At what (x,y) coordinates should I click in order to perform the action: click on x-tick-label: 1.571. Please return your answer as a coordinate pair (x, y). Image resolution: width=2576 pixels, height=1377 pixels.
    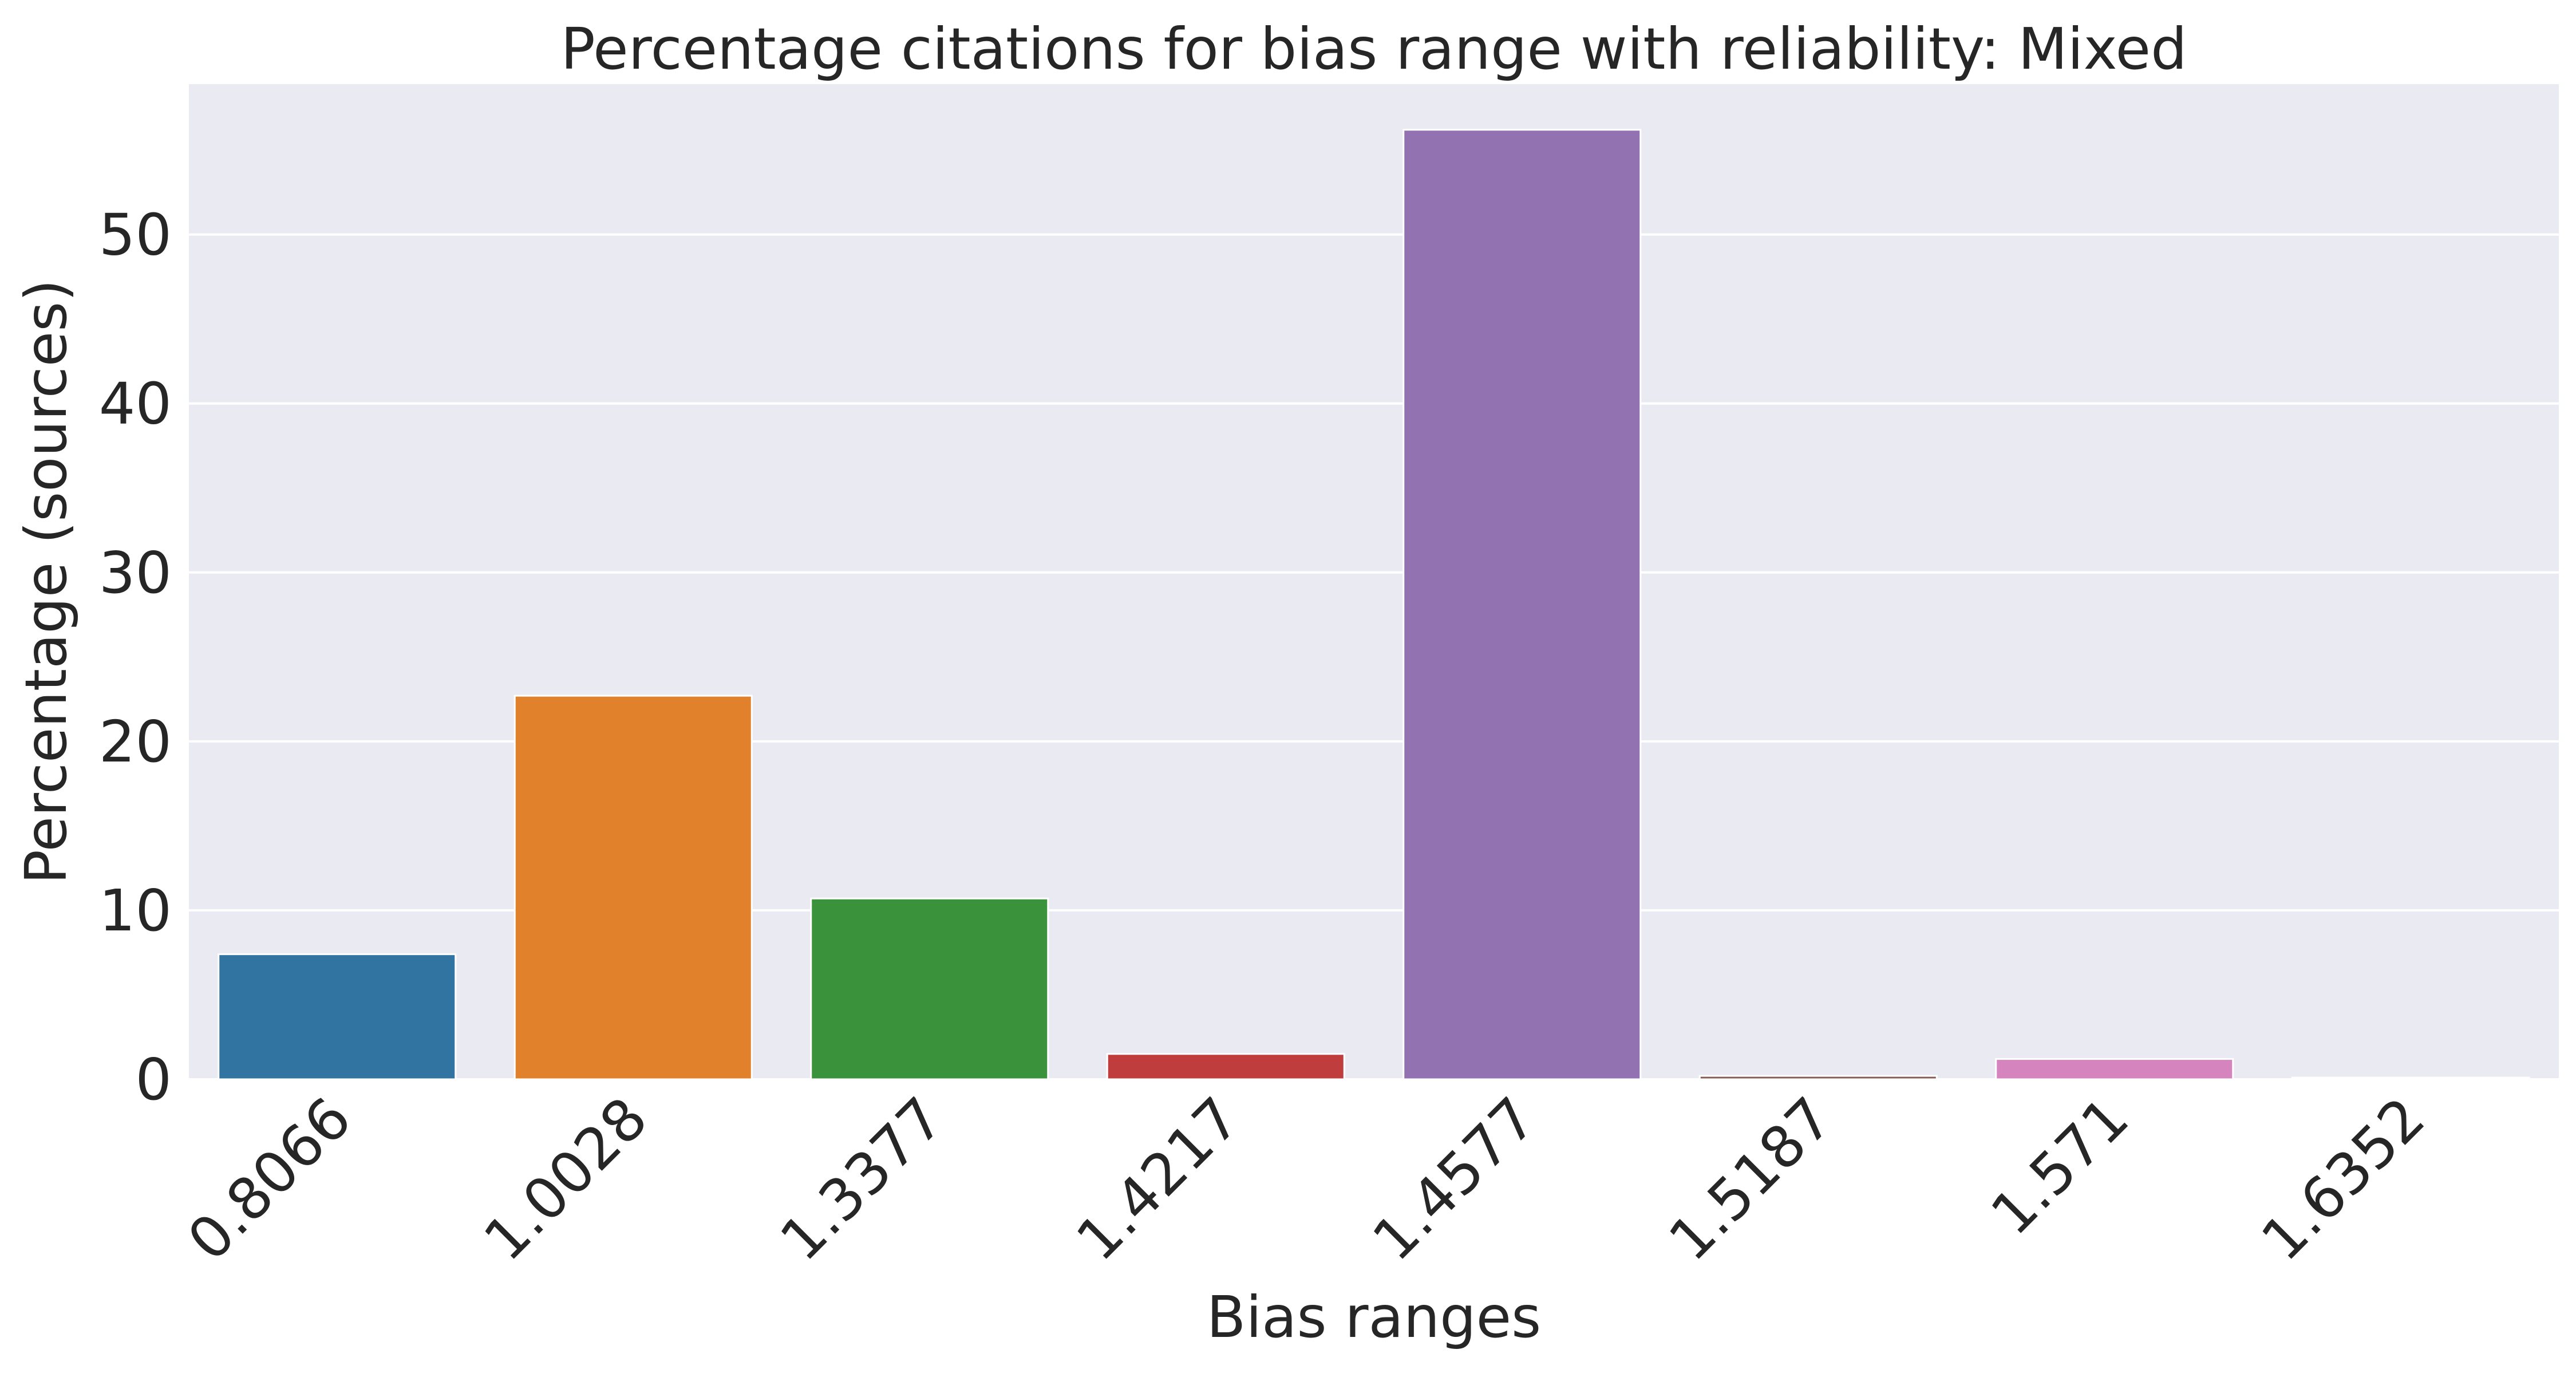
    Looking at the image, I should click on (2060, 1166).